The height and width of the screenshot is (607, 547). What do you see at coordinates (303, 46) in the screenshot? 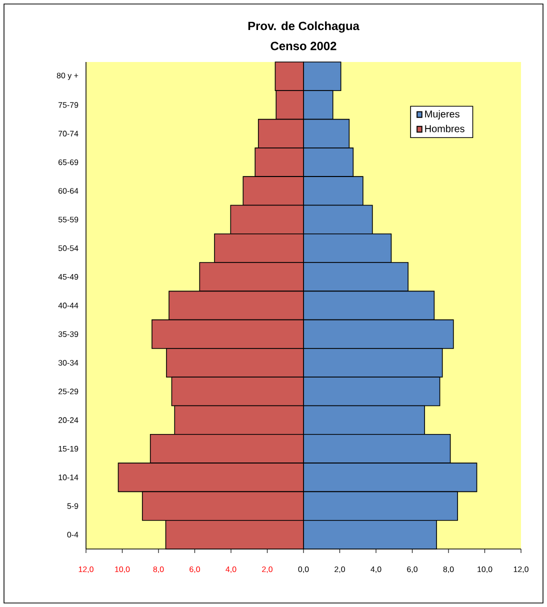
I see `chart-subtitle: Censo 2002` at bounding box center [303, 46].